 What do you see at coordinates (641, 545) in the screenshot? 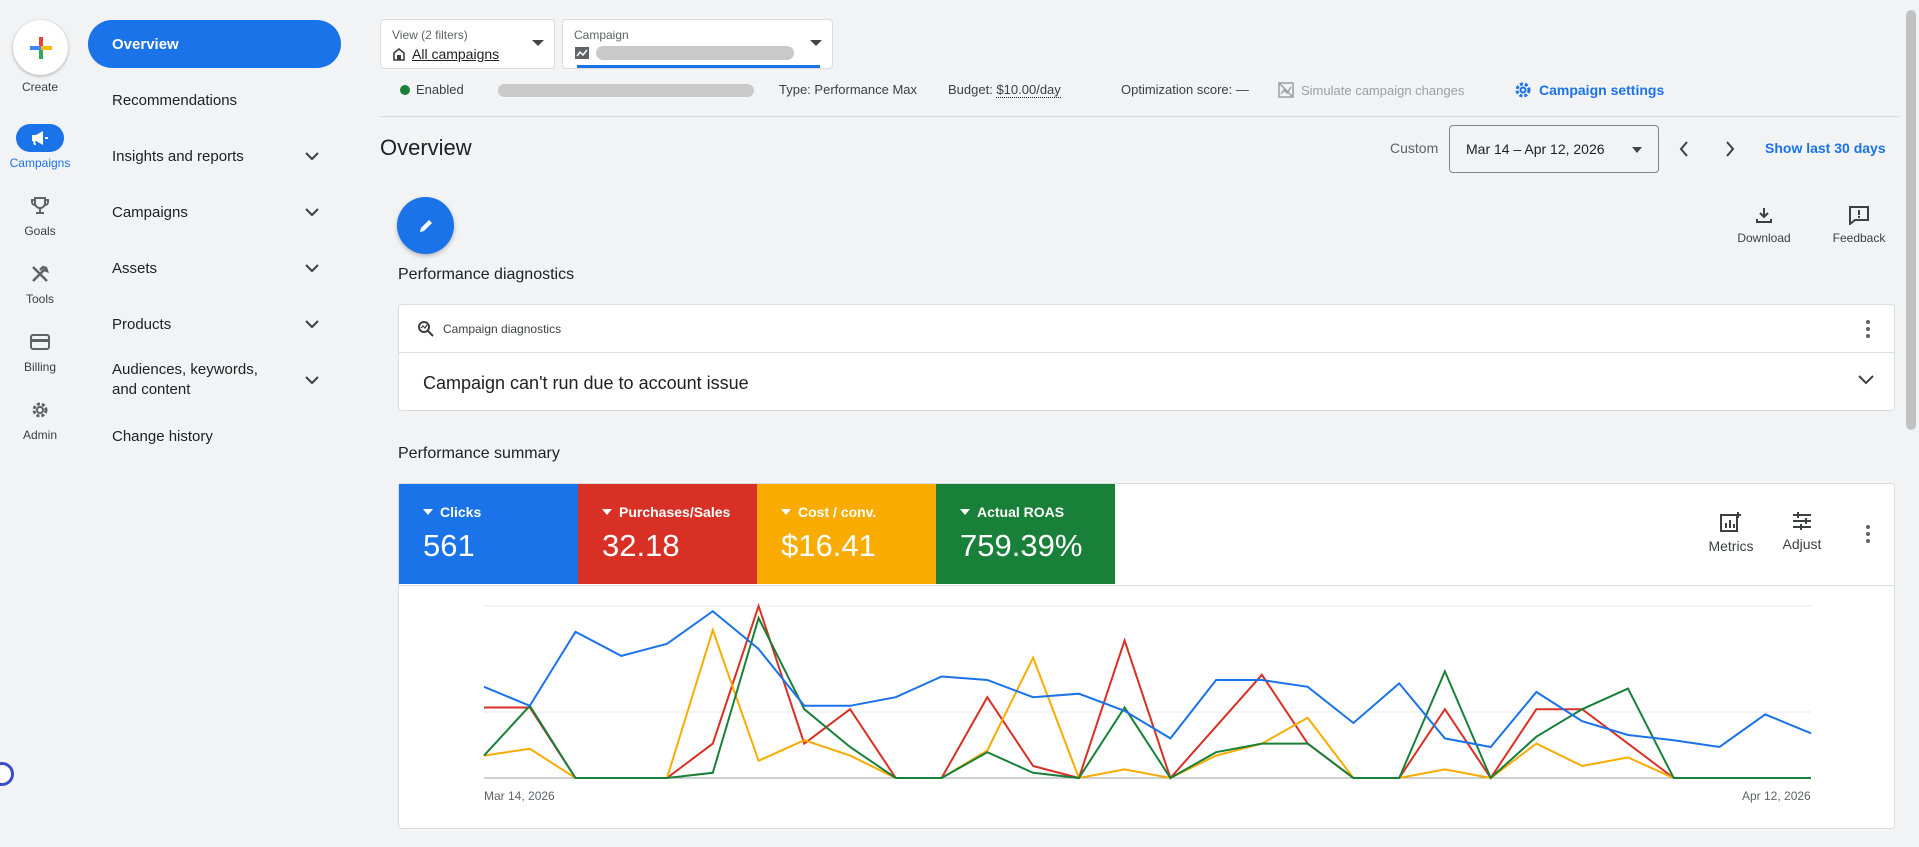
I see `metric-tile-value: 32.18` at bounding box center [641, 545].